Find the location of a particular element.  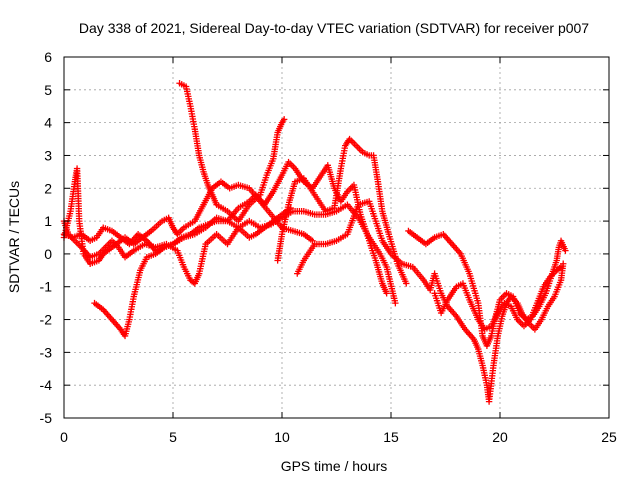

y-tick-label: -4 is located at coordinates (46, 385).